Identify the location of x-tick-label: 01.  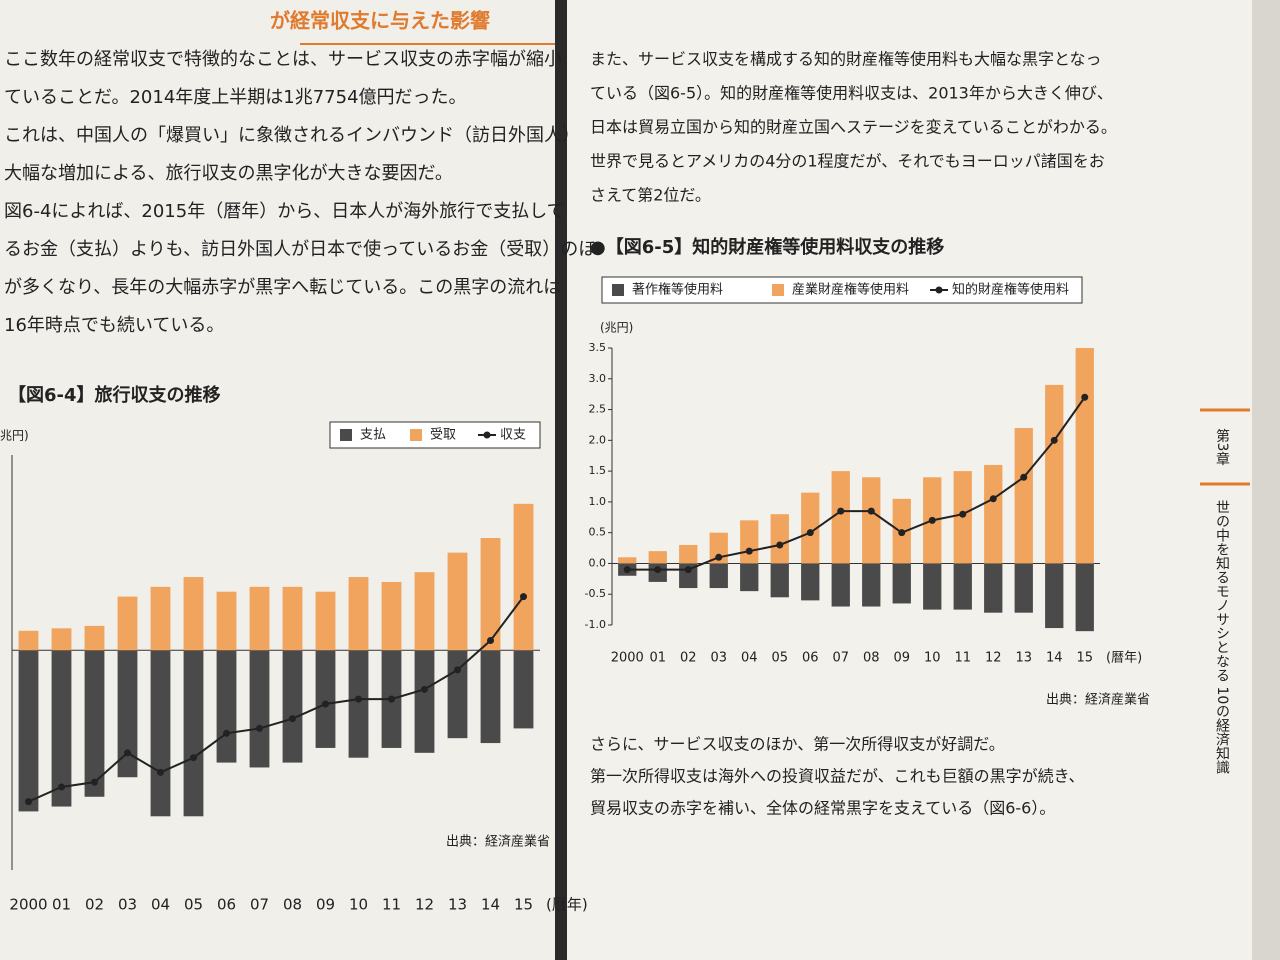
(657, 658).